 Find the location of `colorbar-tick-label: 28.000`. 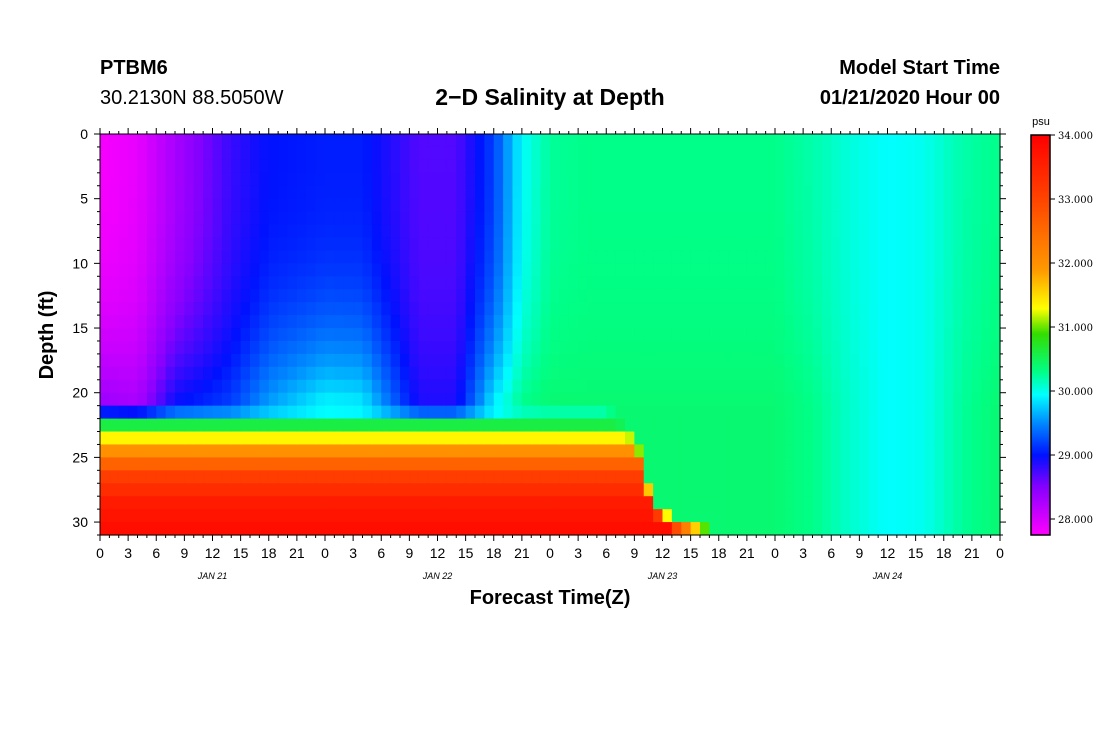

colorbar-tick-label: 28.000 is located at coordinates (1075, 520).